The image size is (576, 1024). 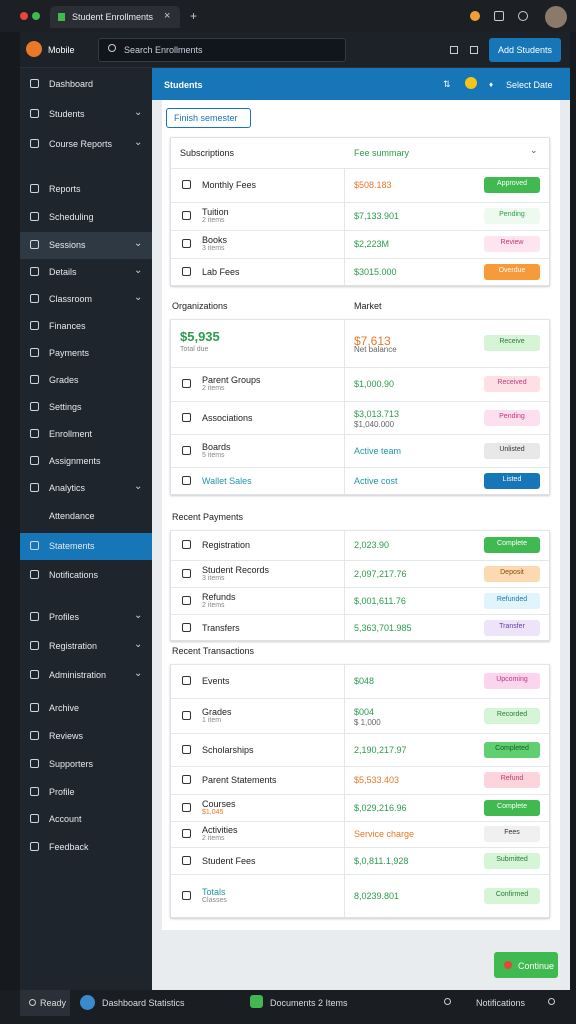 What do you see at coordinates (373, 185) in the screenshot?
I see `row-value: $508.183` at bounding box center [373, 185].